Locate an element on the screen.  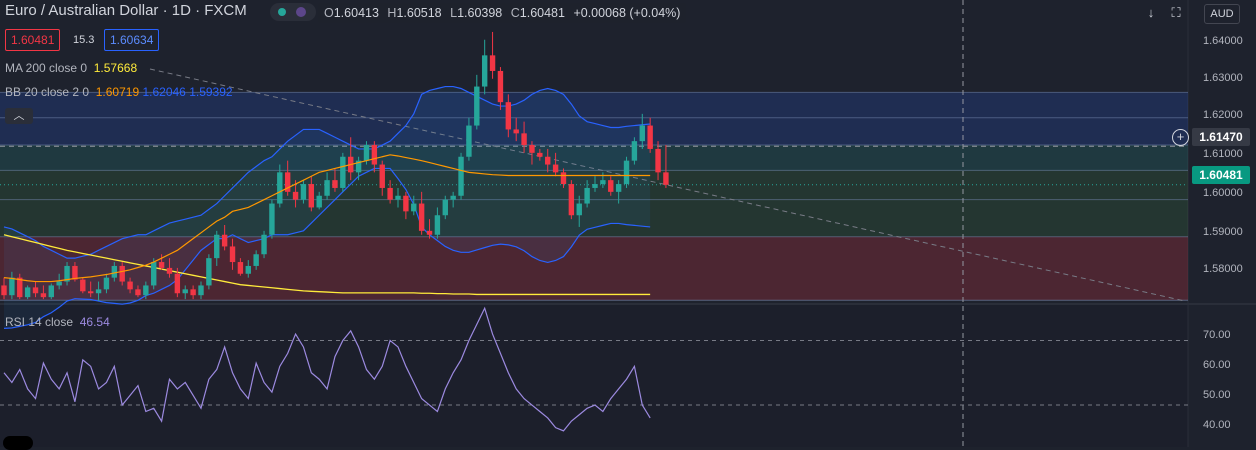
zone-blue is located at coordinates (594, 105).